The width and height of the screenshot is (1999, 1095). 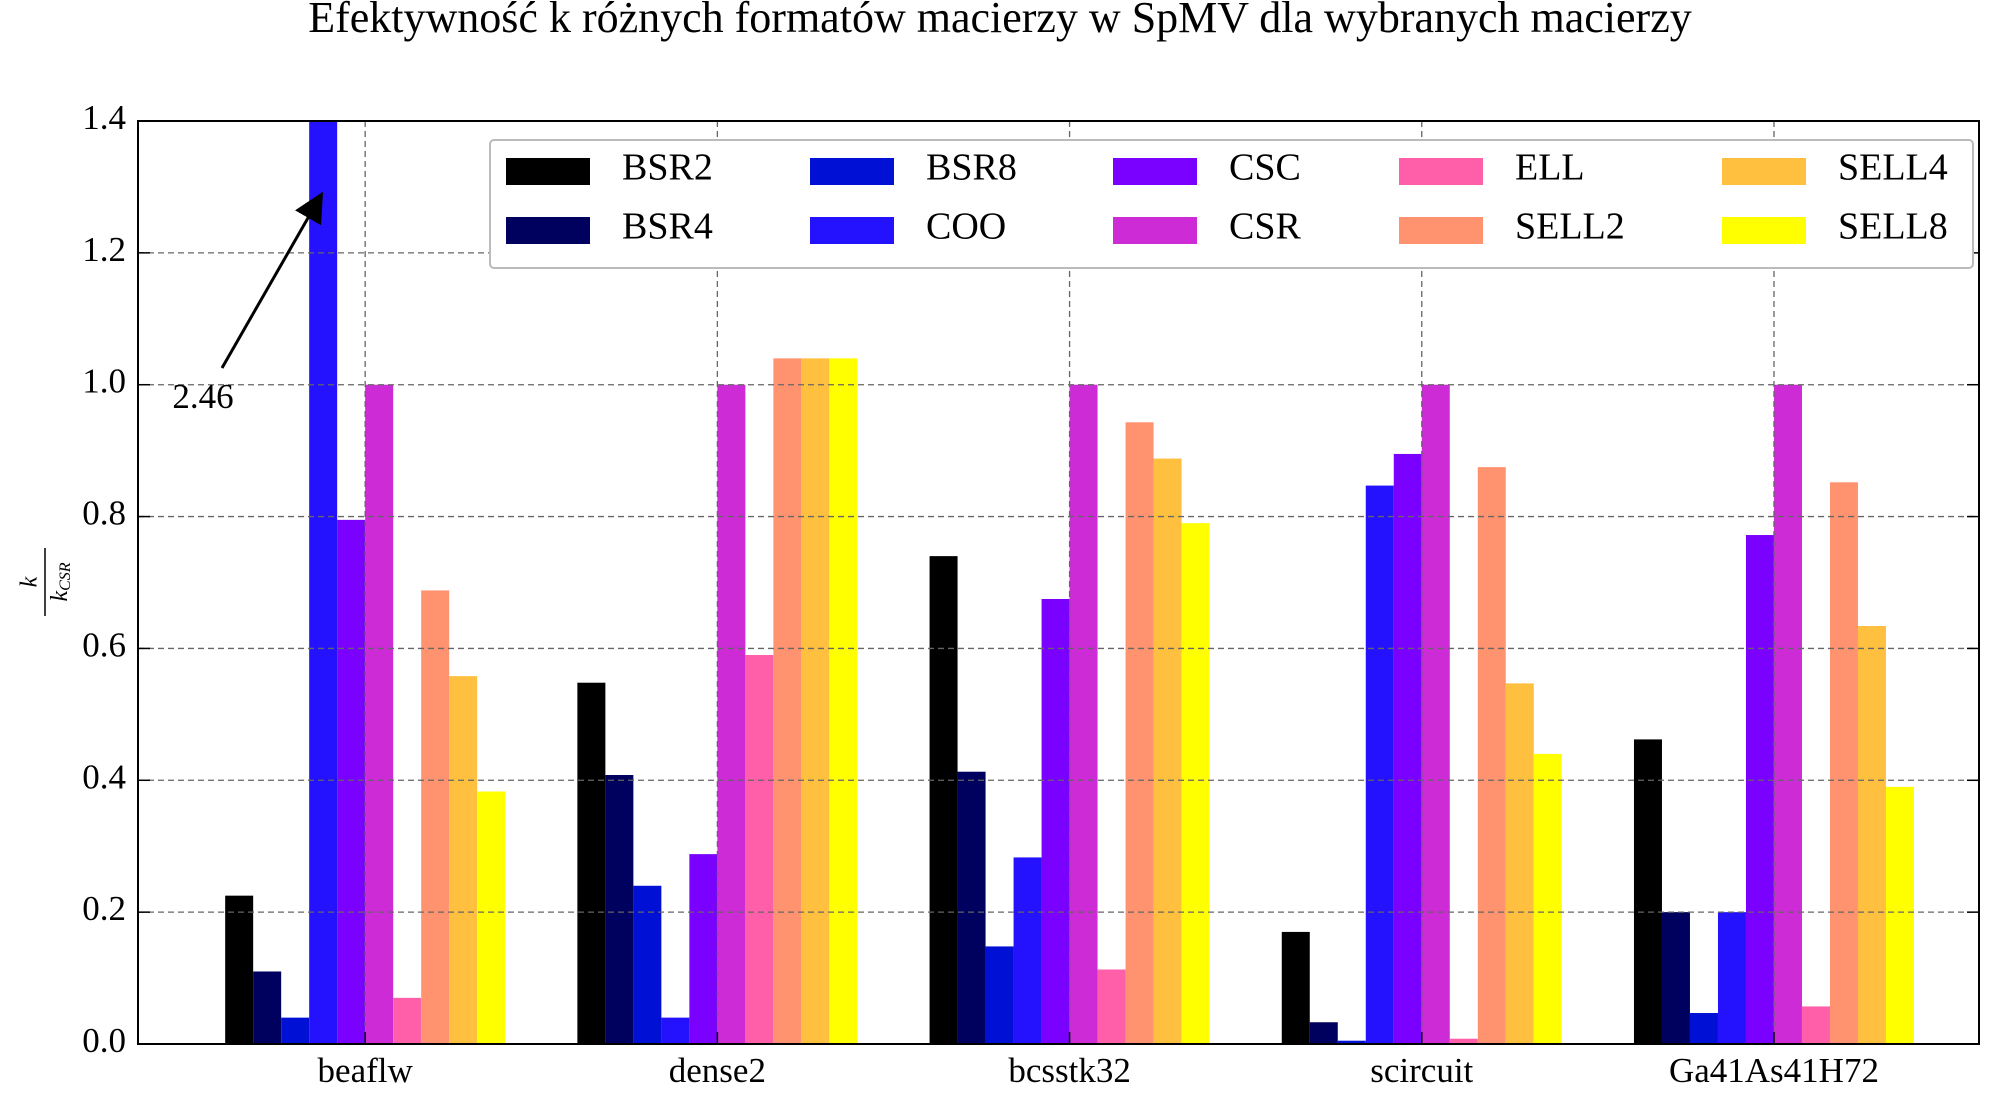 What do you see at coordinates (271, 280) in the screenshot?
I see `annotation-arrow` at bounding box center [271, 280].